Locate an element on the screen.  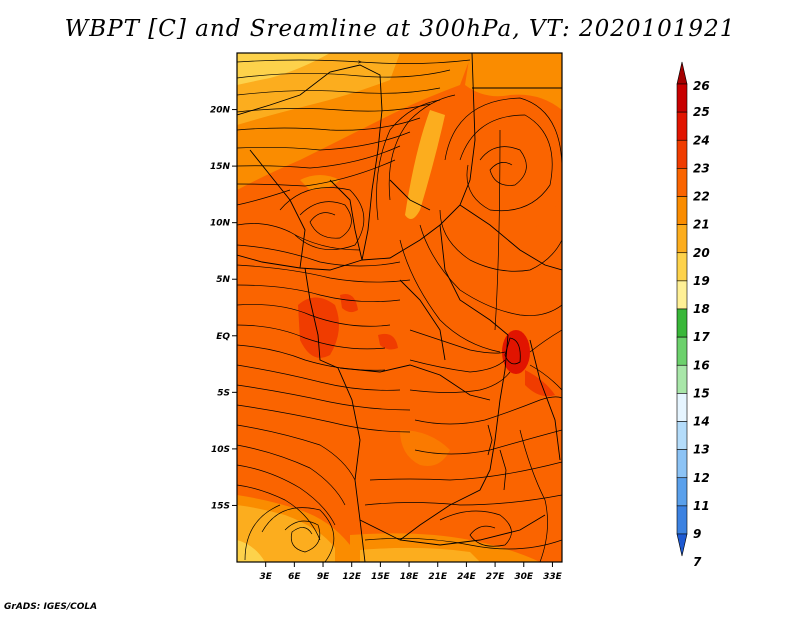
x-tick-label: 12E is located at coordinates (352, 577).